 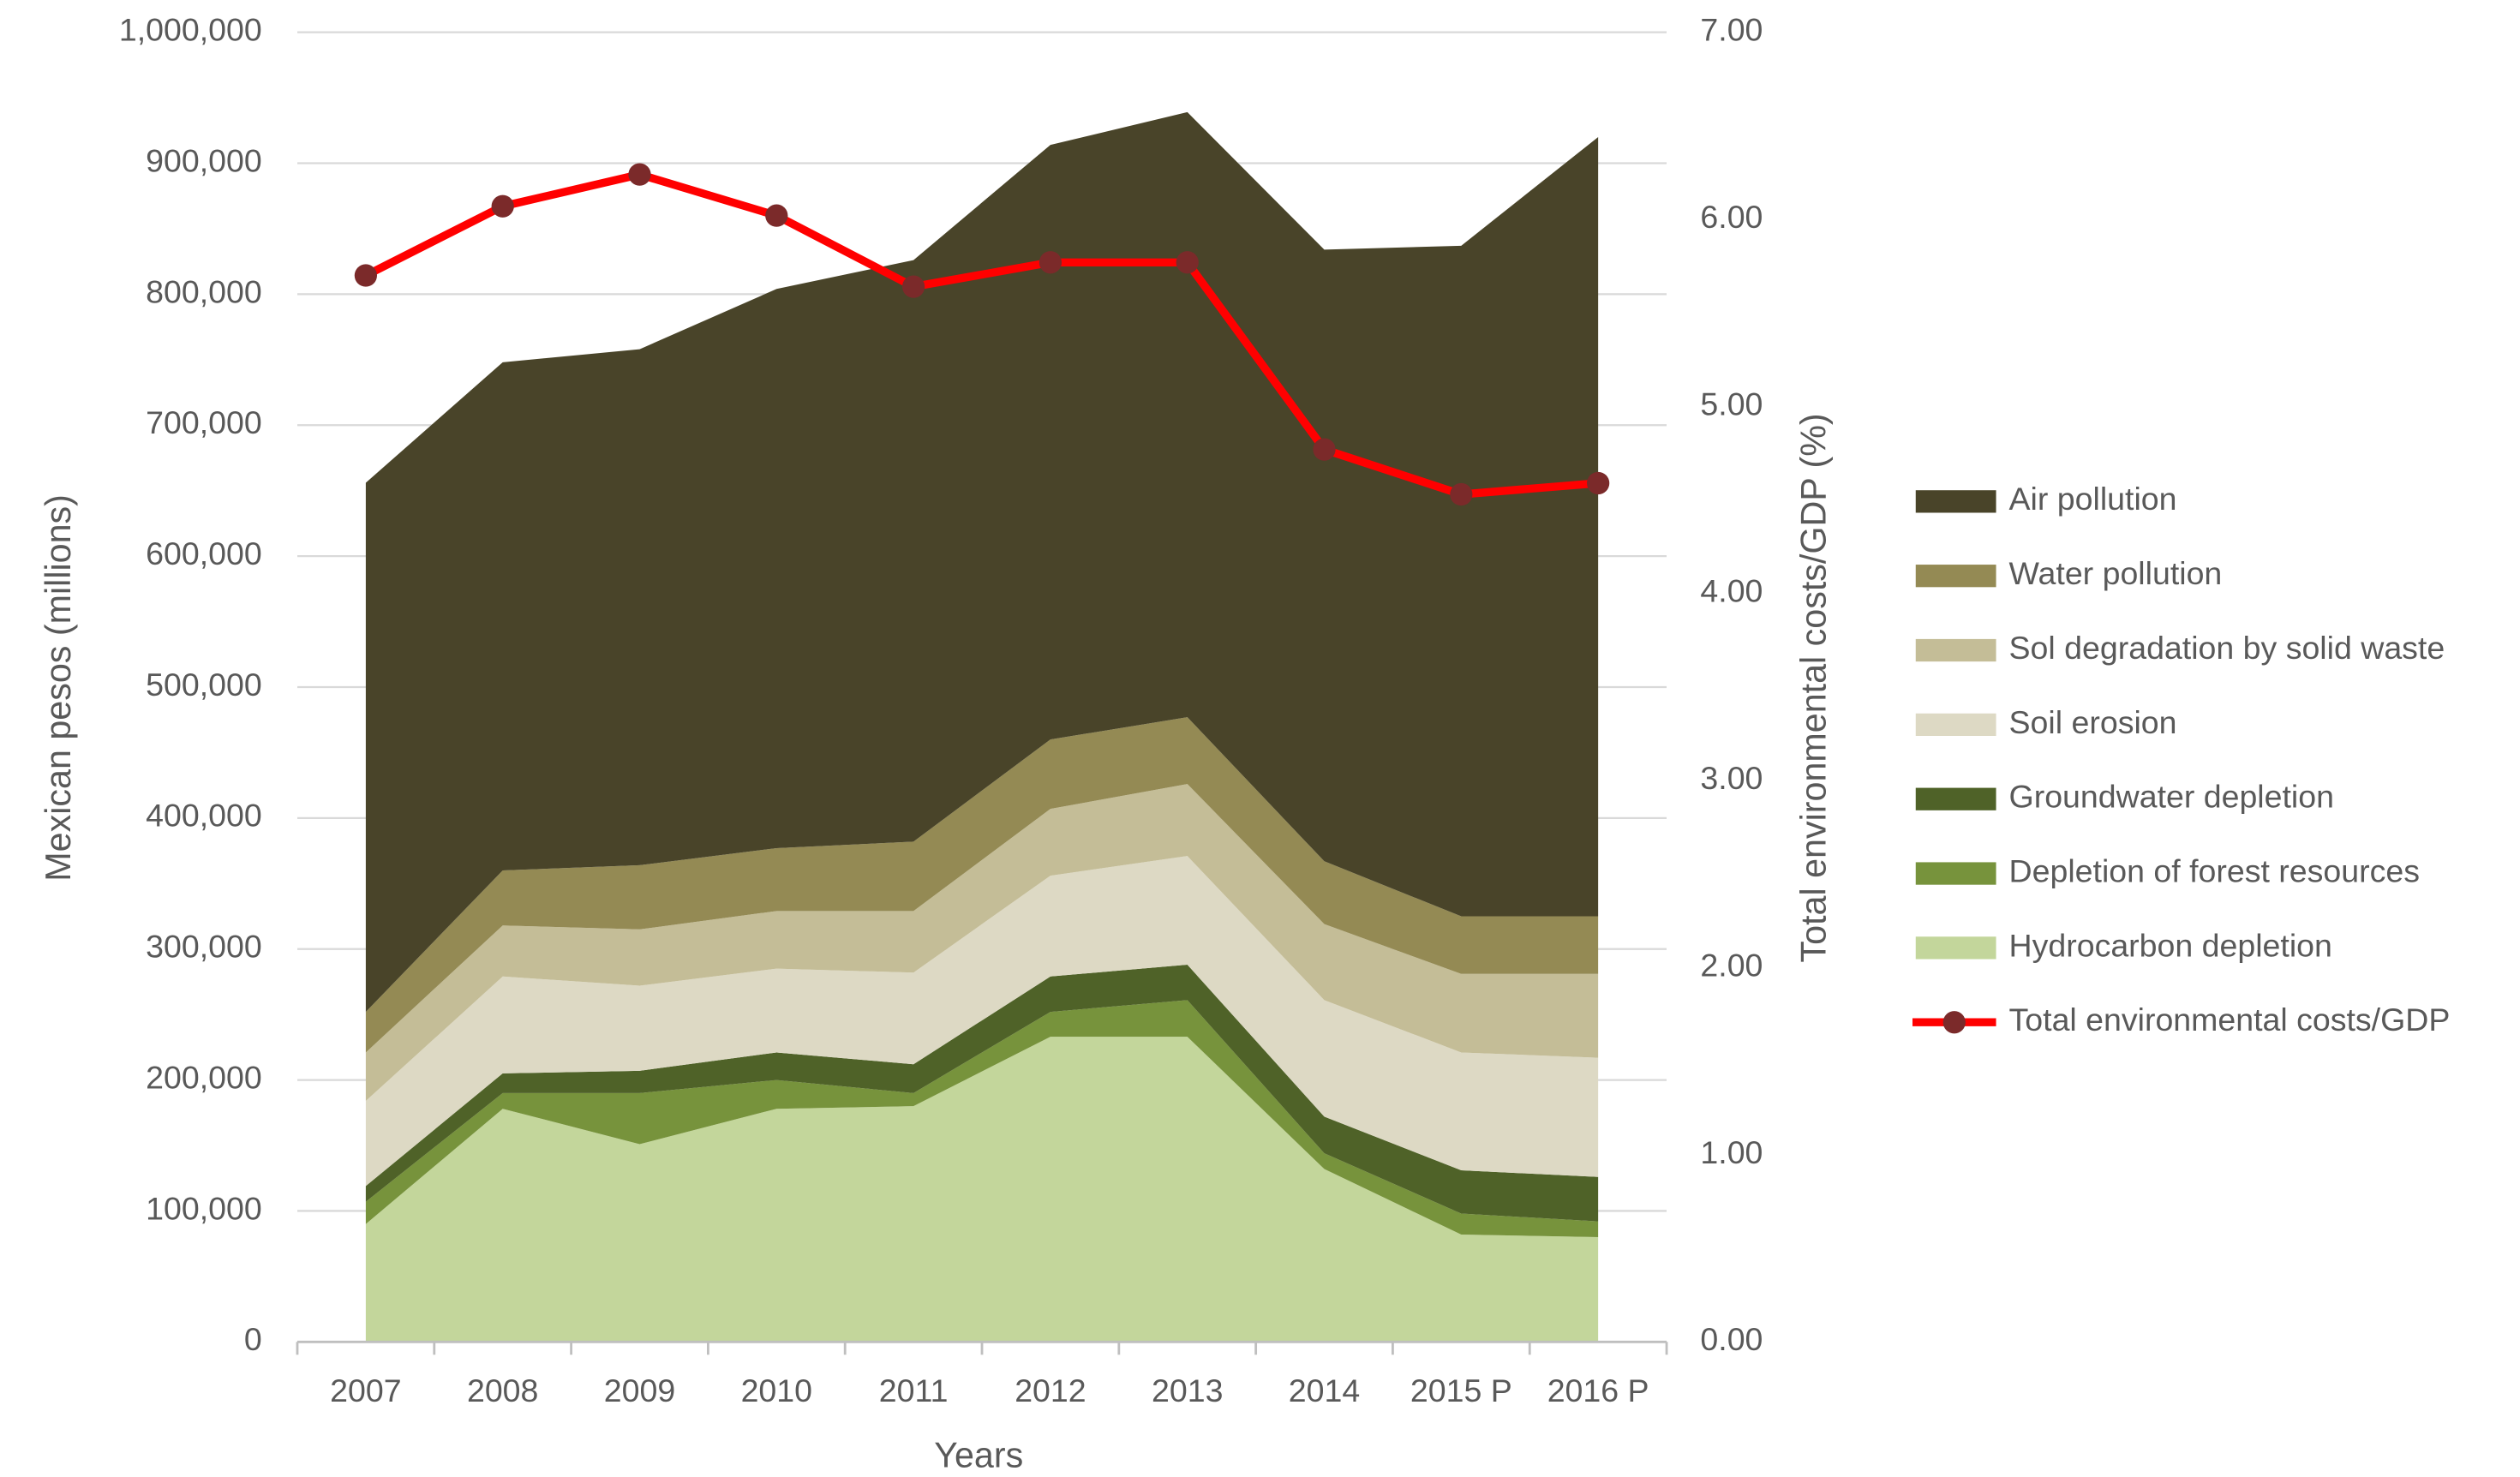 I want to click on x-tick-label: 2007, so click(x=365, y=1390).